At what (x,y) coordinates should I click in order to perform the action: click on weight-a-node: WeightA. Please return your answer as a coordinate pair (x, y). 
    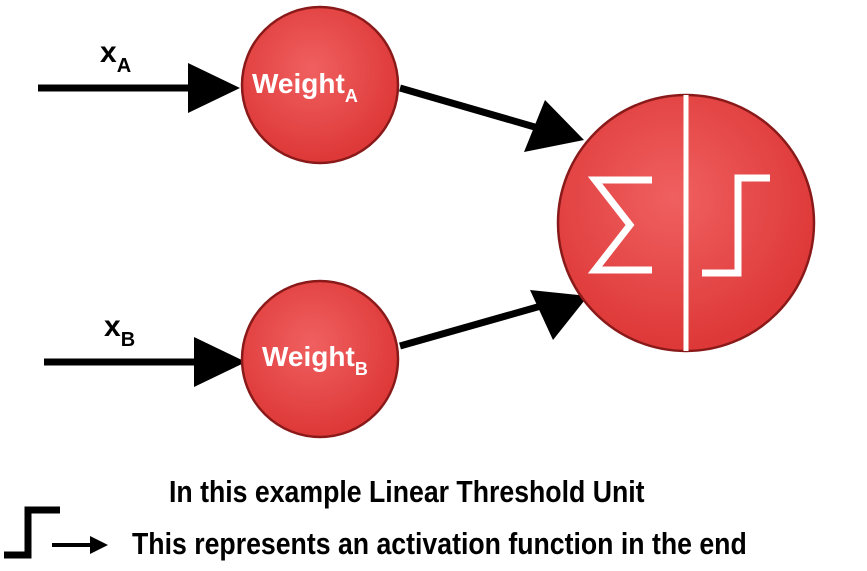
    Looking at the image, I should click on (320, 85).